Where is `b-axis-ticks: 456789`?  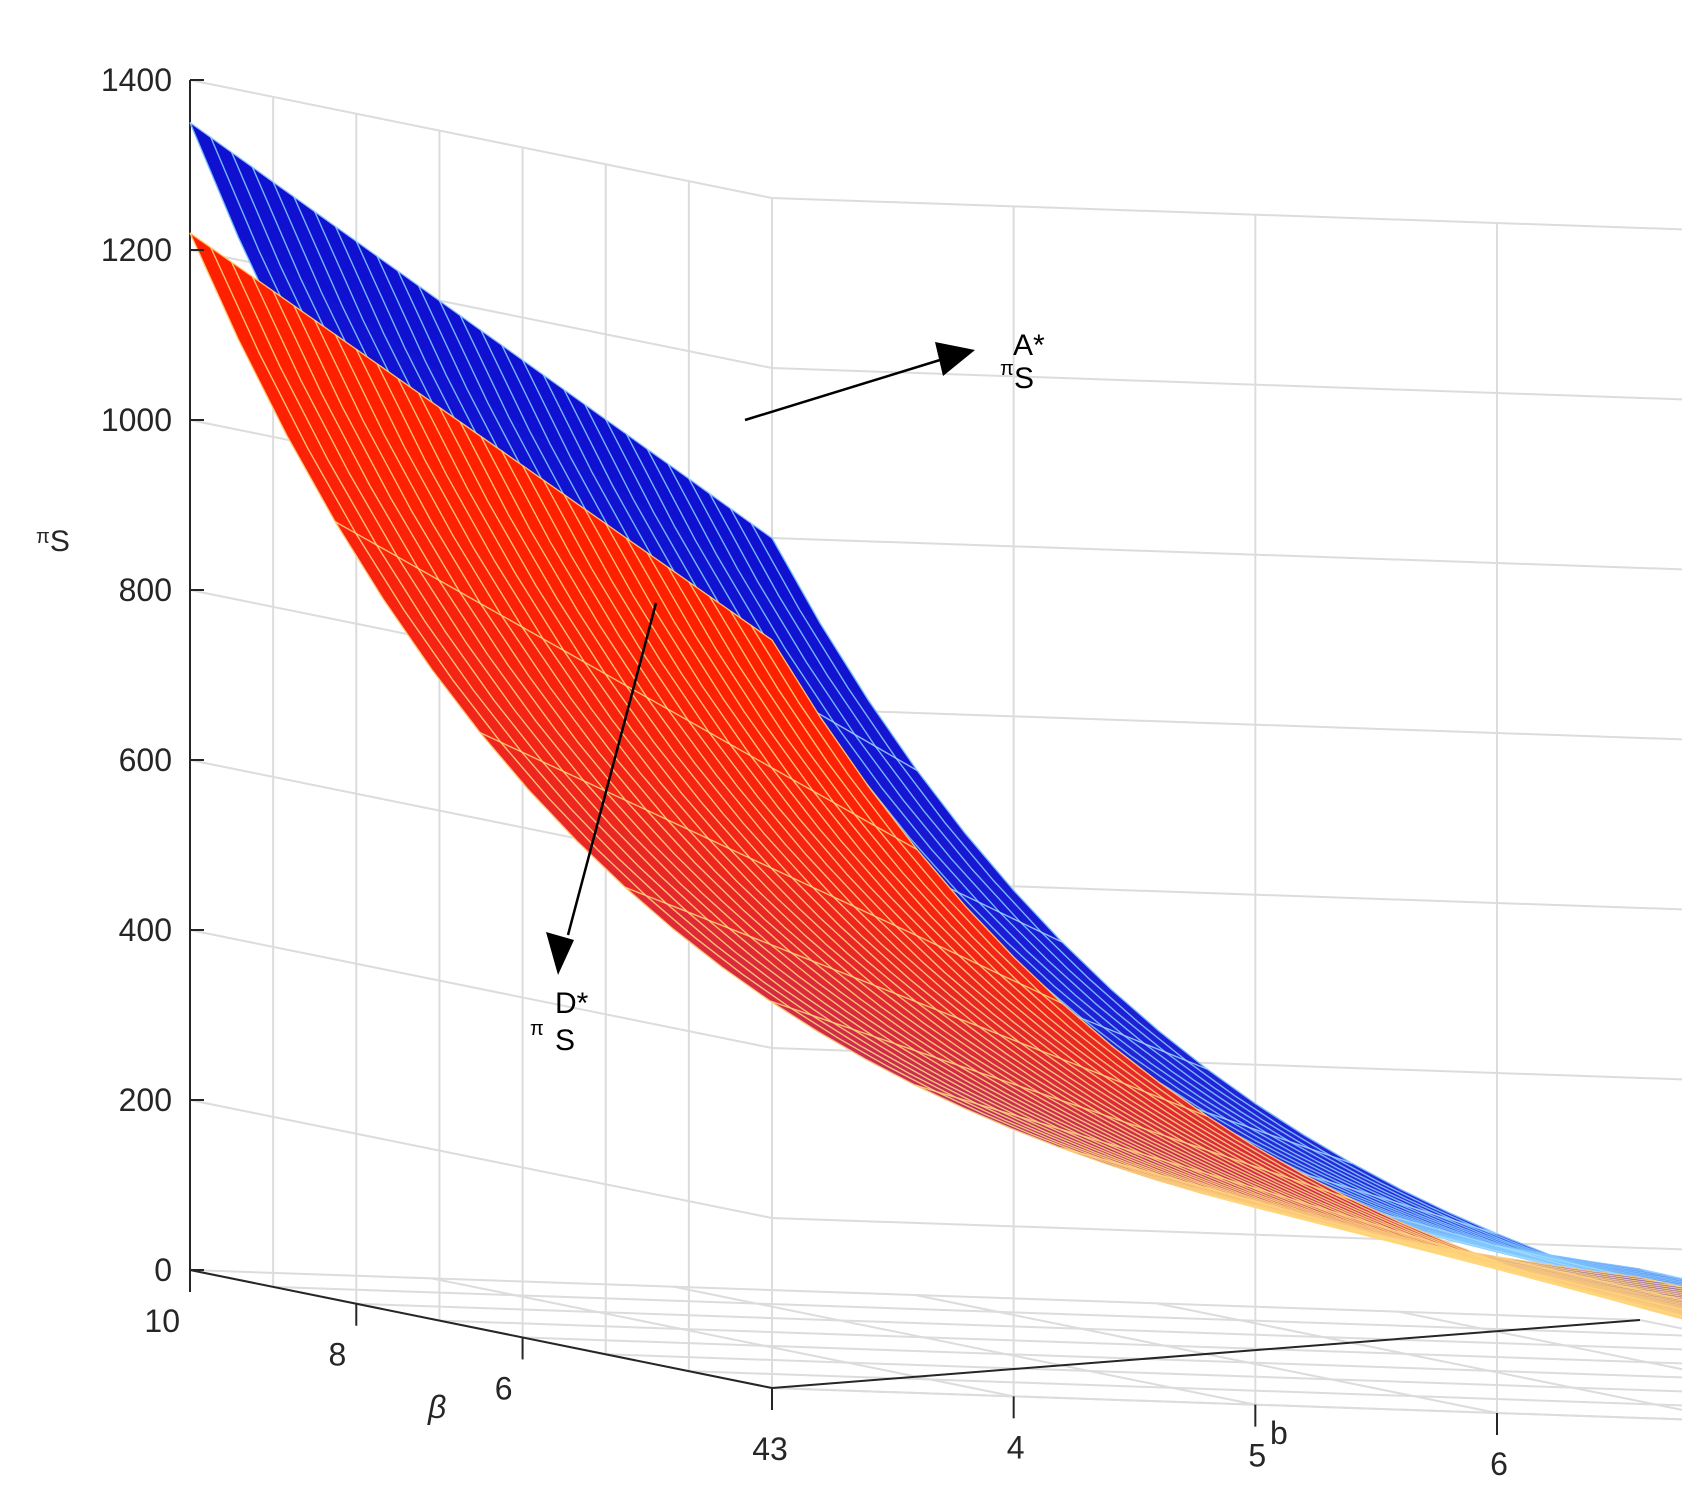 b-axis-ticks: 456789 is located at coordinates (1257, 1439).